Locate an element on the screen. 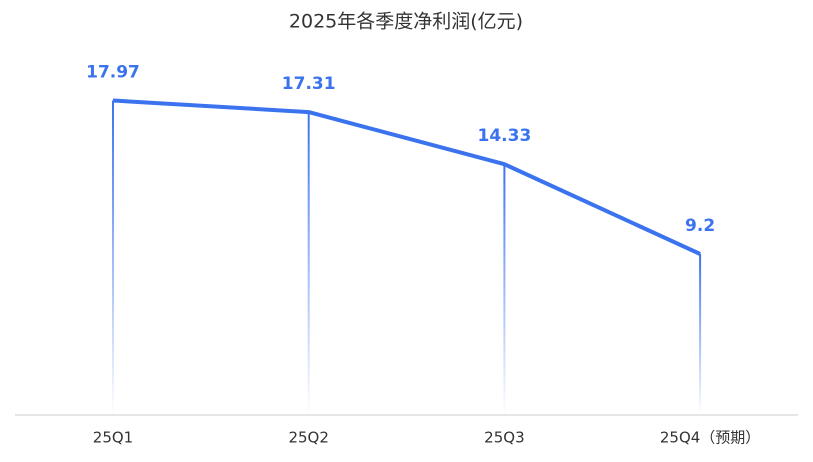 This screenshot has width=813, height=462. x-tick-label: 25Q3 is located at coordinates (504, 438).